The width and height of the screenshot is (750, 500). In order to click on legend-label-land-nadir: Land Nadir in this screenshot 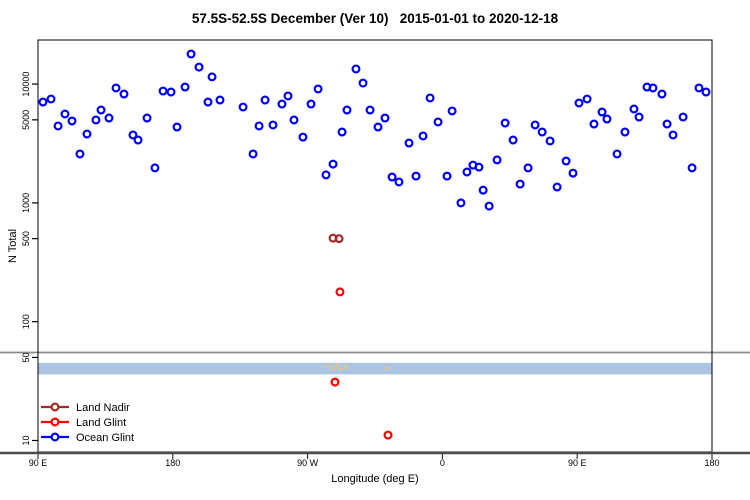, I will do `click(103, 408)`.